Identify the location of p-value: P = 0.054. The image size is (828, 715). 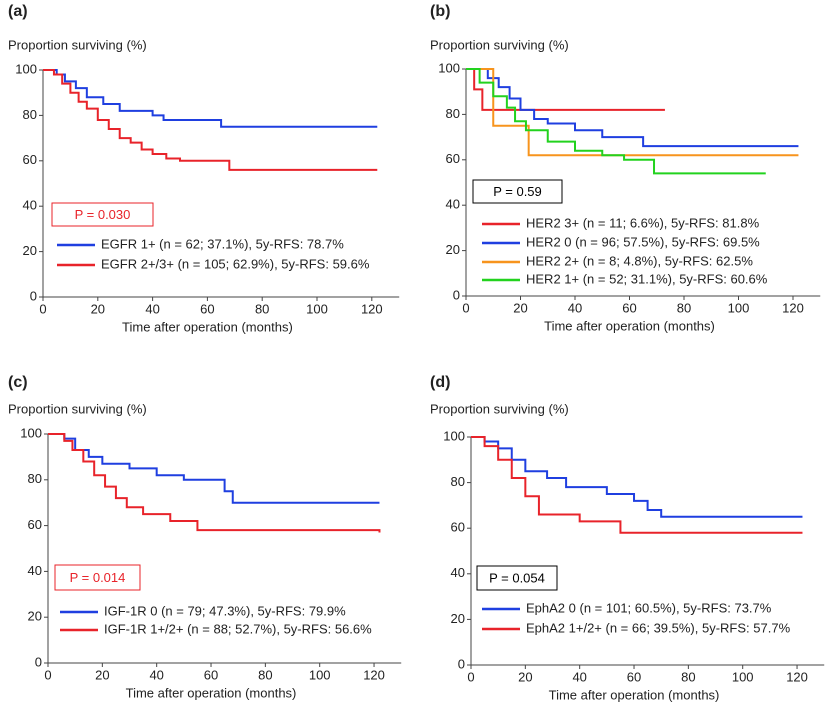
(517, 577).